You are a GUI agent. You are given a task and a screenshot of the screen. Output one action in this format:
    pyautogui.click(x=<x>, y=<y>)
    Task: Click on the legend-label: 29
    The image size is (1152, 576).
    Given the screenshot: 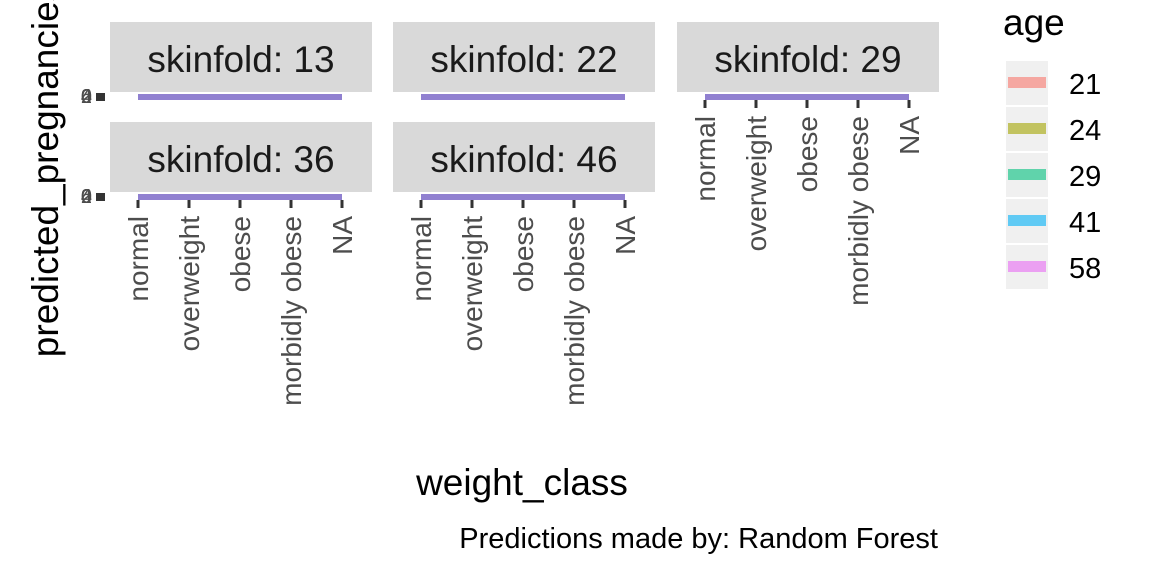 What is the action you would take?
    pyautogui.click(x=1085, y=177)
    